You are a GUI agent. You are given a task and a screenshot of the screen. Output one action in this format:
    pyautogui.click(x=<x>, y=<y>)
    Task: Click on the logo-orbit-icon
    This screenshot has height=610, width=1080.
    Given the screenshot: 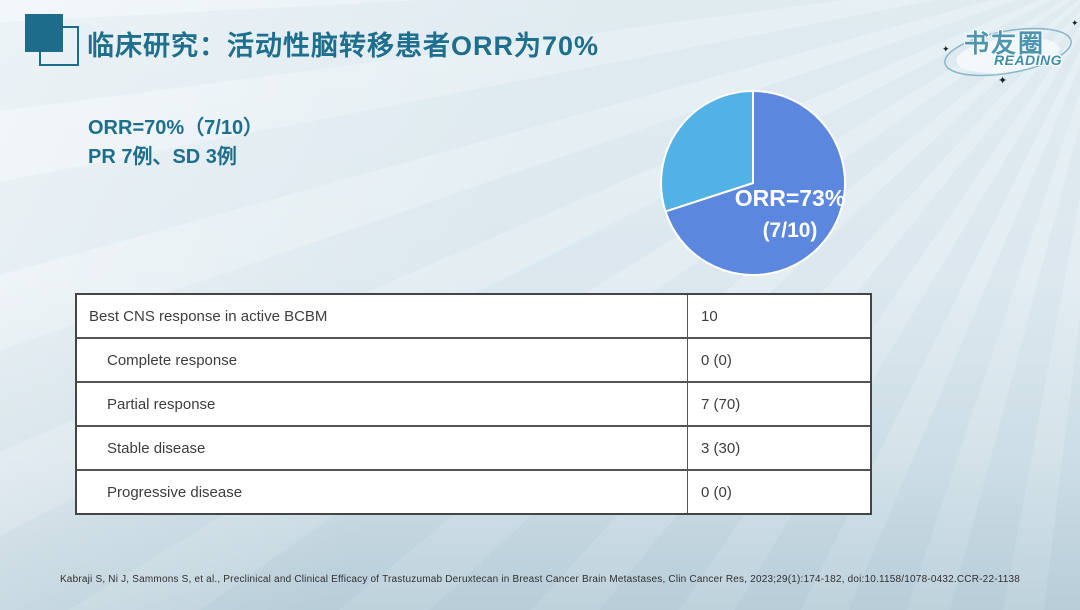 What is the action you would take?
    pyautogui.click(x=1008, y=52)
    